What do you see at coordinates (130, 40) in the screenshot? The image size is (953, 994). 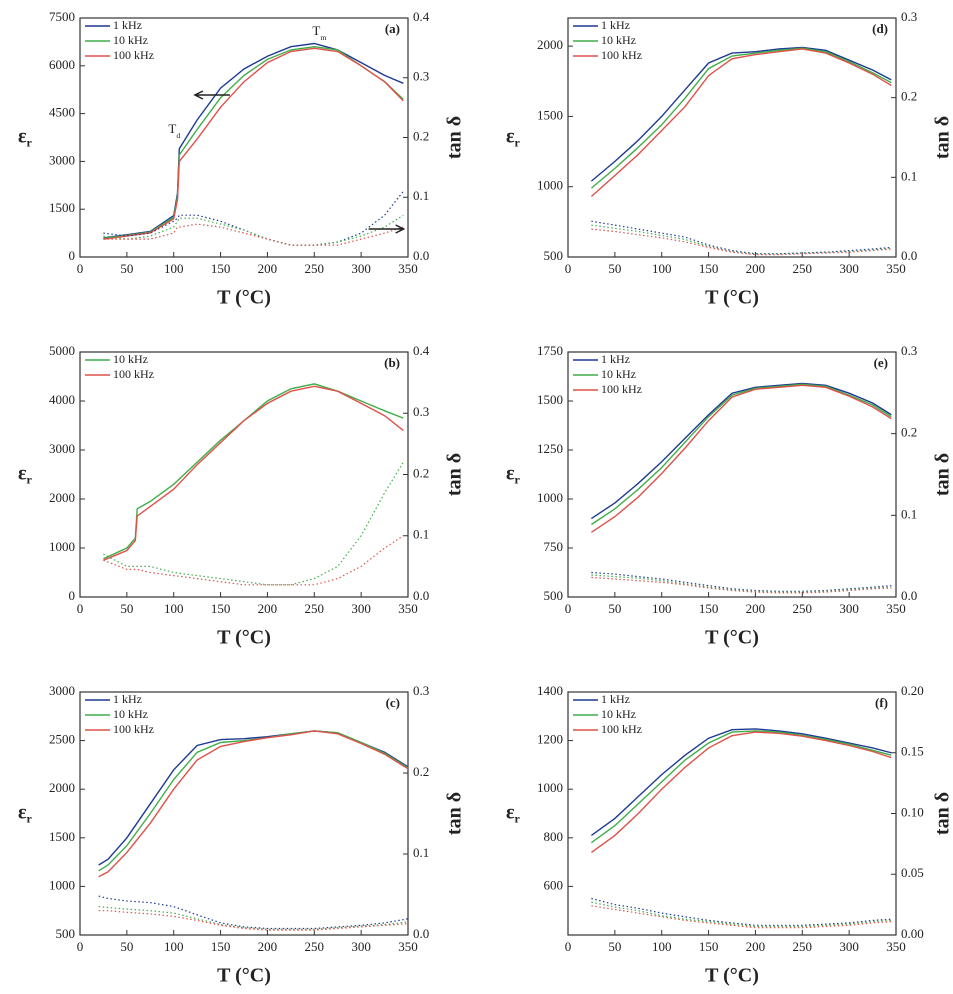 I see `legend-label: 10 kHz` at bounding box center [130, 40].